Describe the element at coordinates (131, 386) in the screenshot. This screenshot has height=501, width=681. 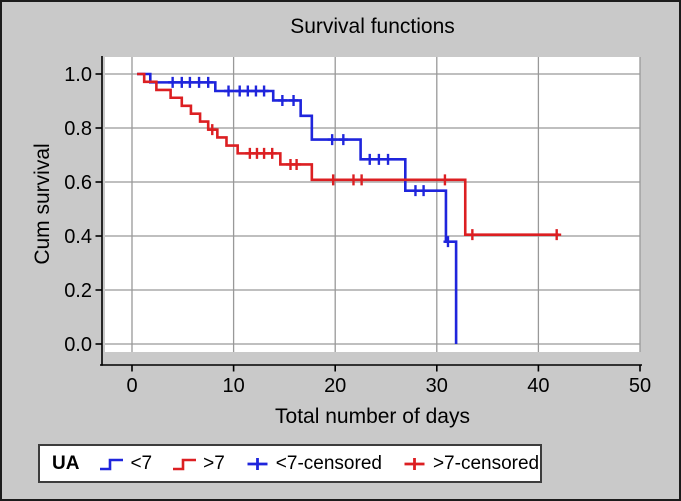
I see `x-tick-label: 0` at that location.